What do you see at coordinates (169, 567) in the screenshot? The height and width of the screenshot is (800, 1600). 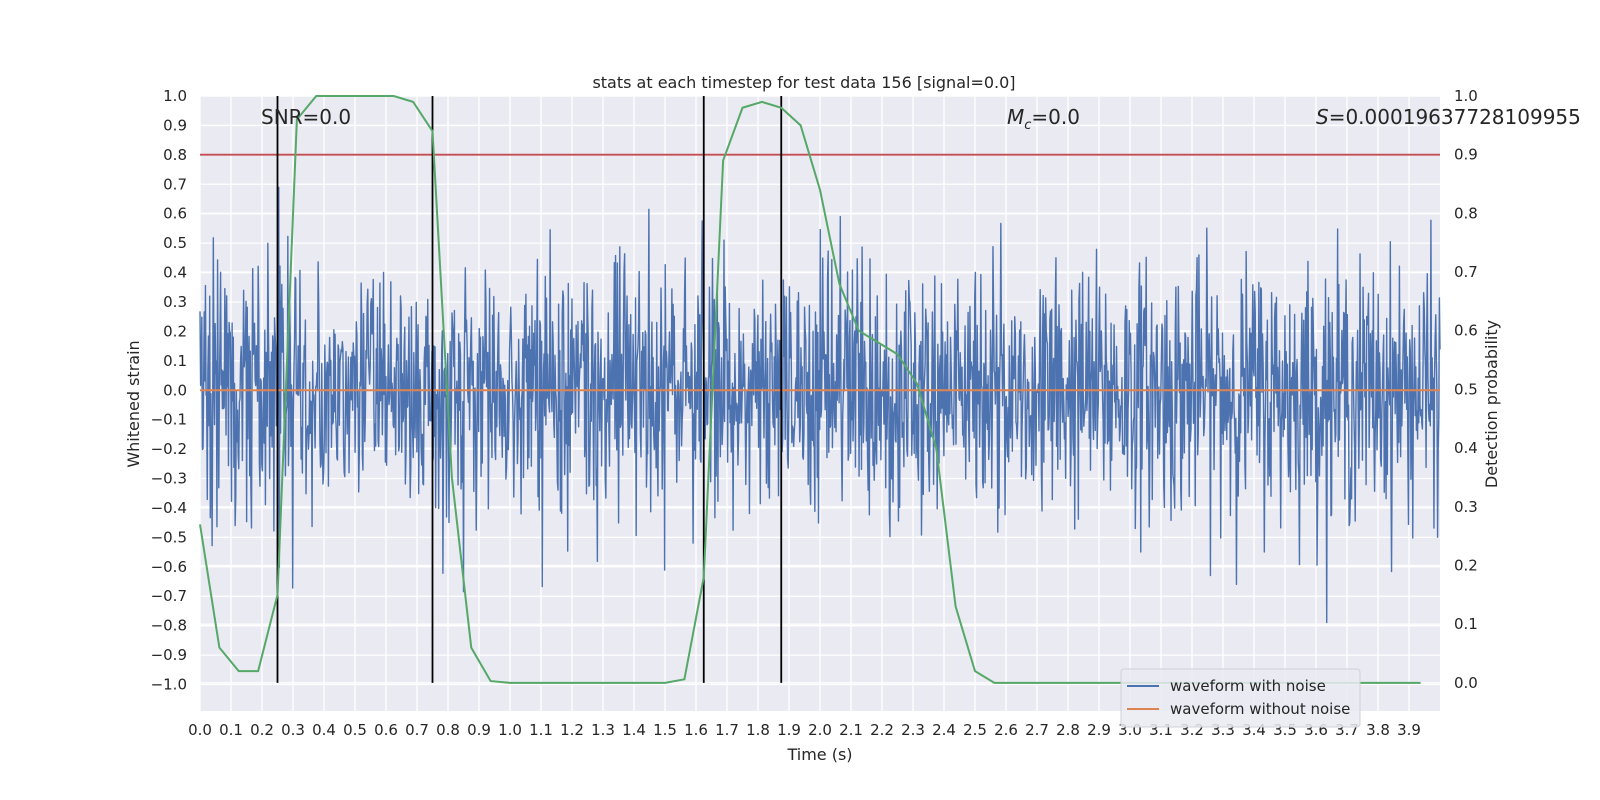 I see `y-tick-label: −0.6` at bounding box center [169, 567].